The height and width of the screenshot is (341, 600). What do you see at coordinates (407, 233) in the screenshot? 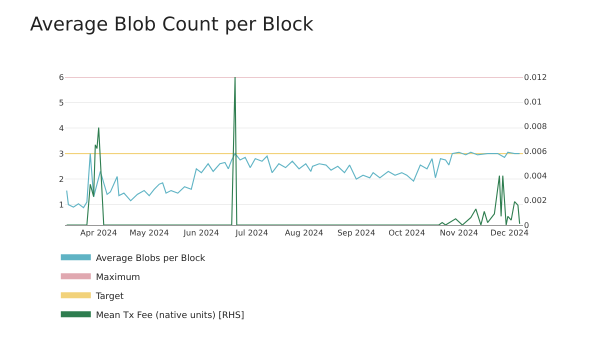
I see `x-tick-label: Oct 2024` at bounding box center [407, 233].